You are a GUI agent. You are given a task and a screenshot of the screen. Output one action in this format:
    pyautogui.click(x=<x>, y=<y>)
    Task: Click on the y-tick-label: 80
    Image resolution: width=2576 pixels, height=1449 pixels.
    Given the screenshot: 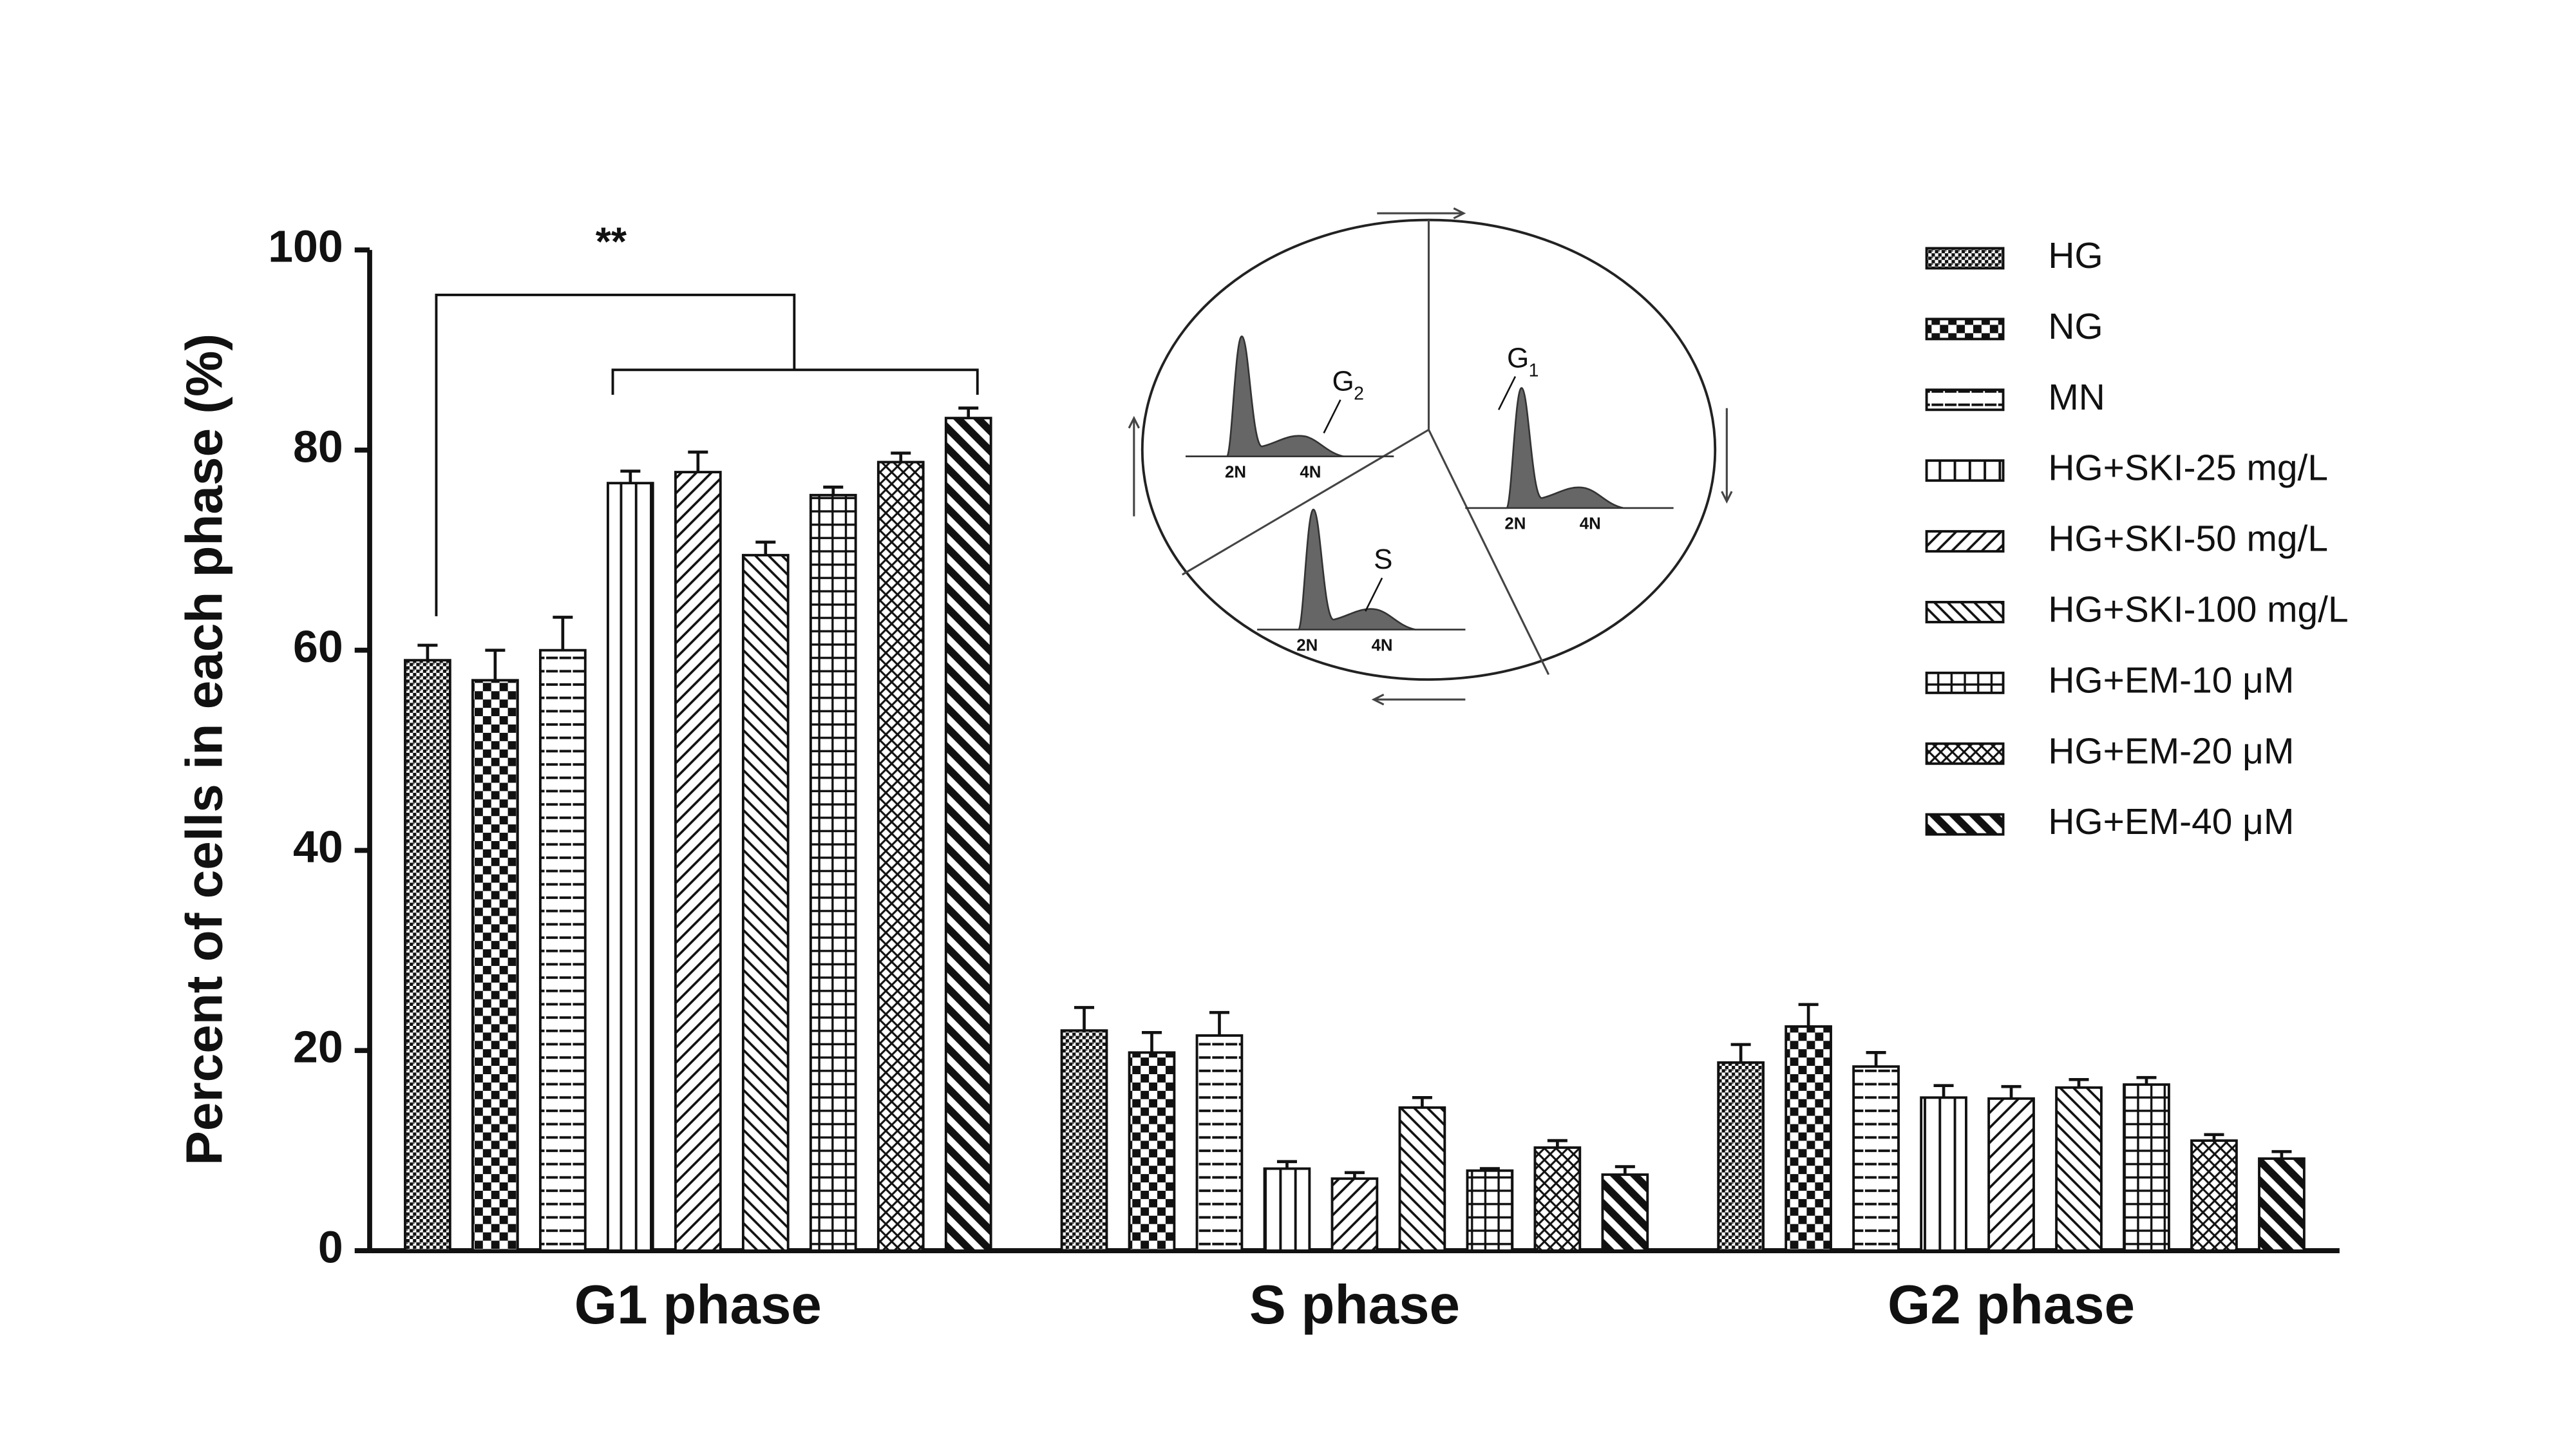 What is the action you would take?
    pyautogui.click(x=318, y=446)
    